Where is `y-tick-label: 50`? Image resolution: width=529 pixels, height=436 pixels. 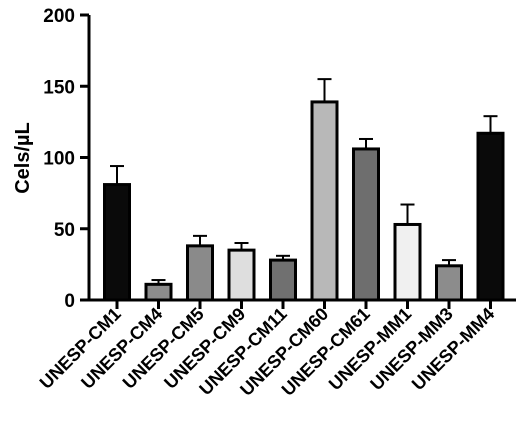
y-tick-label: 50 is located at coordinates (64, 230).